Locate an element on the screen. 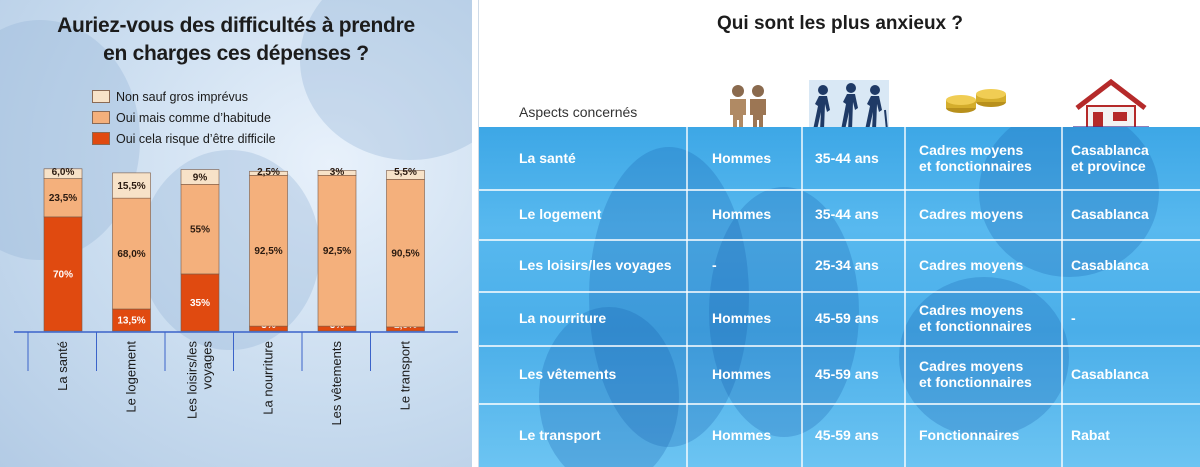 The image size is (1200, 467). cell-ville: Casablanca et province is located at coordinates (1135, 158).